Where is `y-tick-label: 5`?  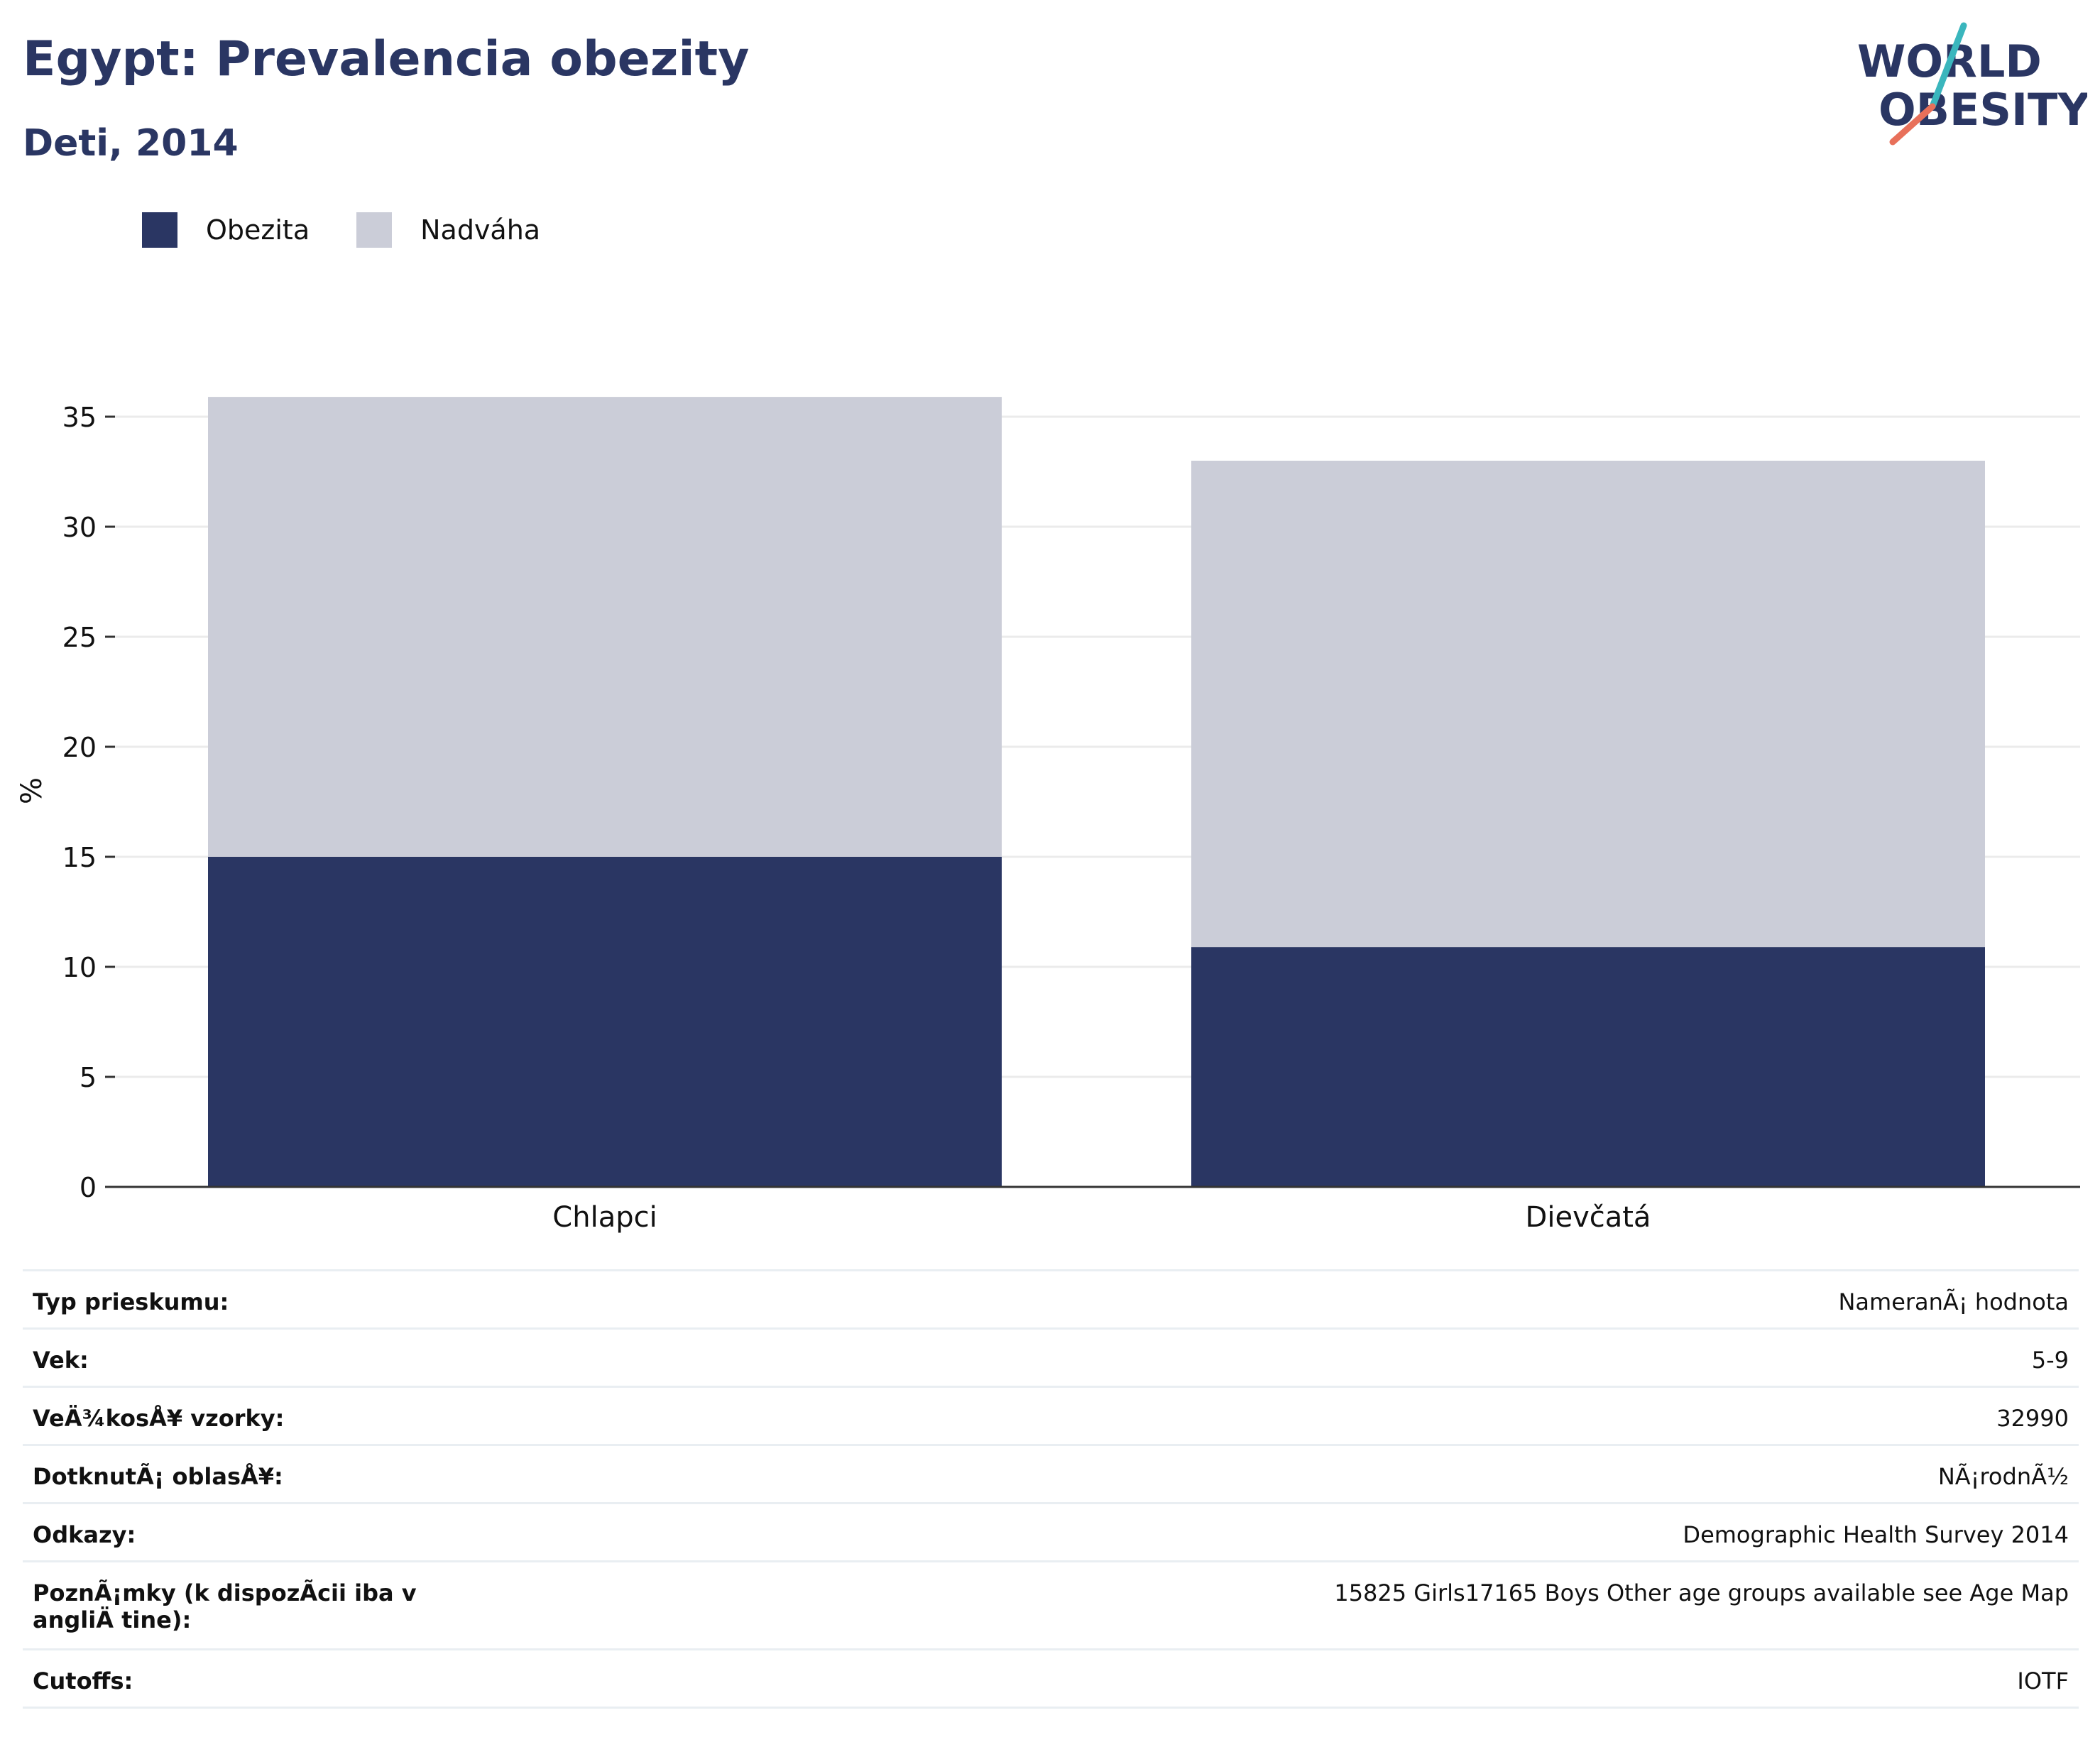 y-tick-label: 5 is located at coordinates (88, 1077).